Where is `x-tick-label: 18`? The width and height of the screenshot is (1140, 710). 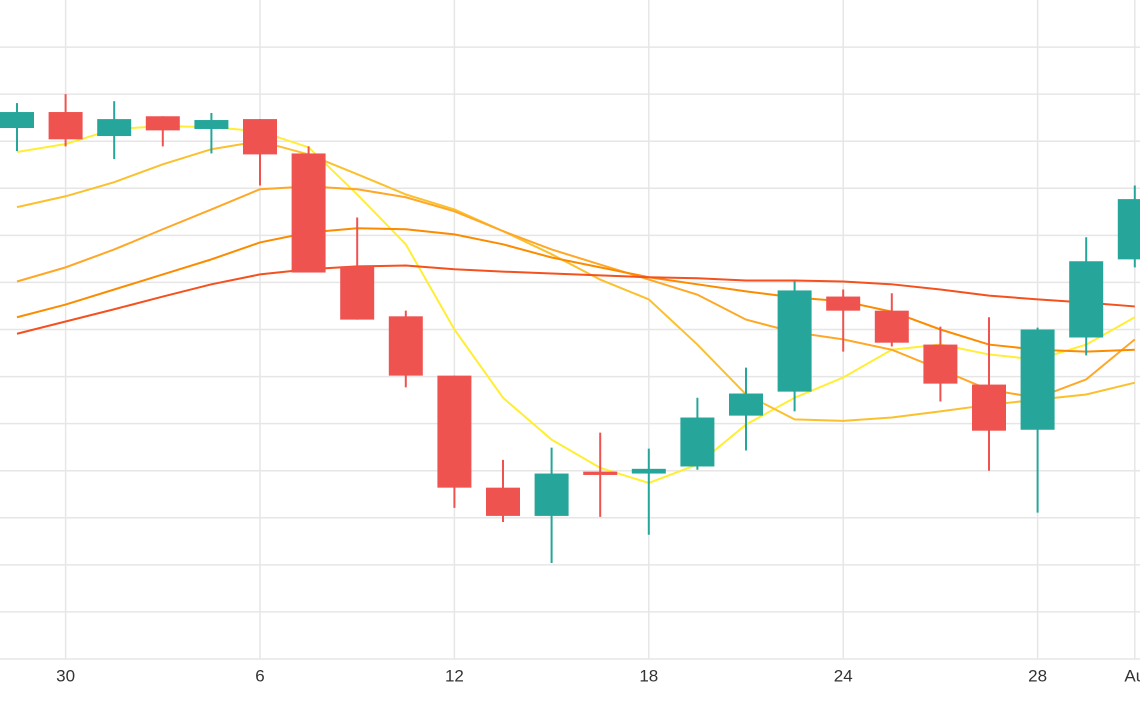 x-tick-label: 18 is located at coordinates (648, 675).